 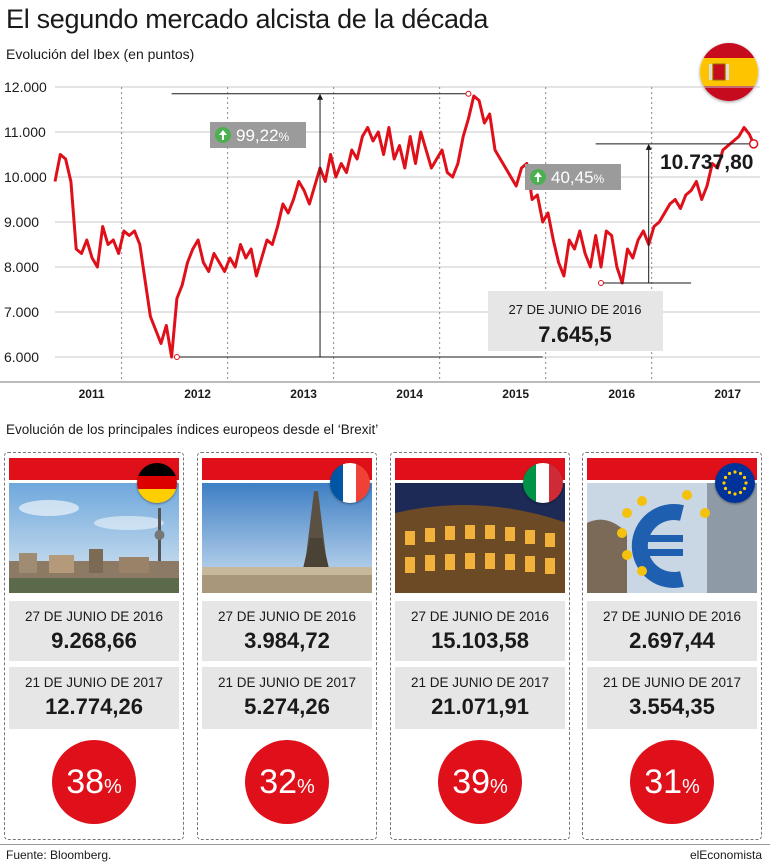 What do you see at coordinates (197, 394) in the screenshot?
I see `x-tick-label: 2012` at bounding box center [197, 394].